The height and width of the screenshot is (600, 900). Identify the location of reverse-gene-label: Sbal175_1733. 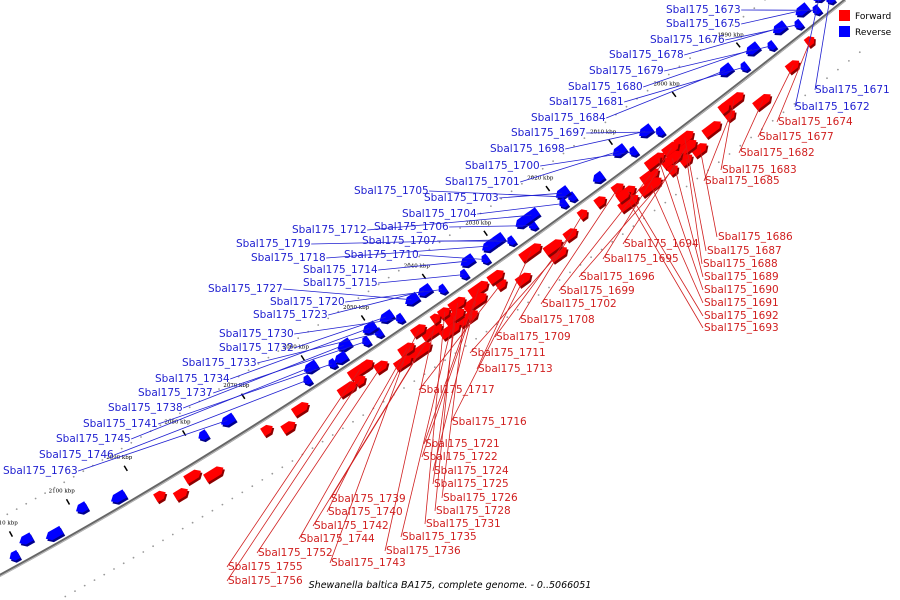
(219, 363).